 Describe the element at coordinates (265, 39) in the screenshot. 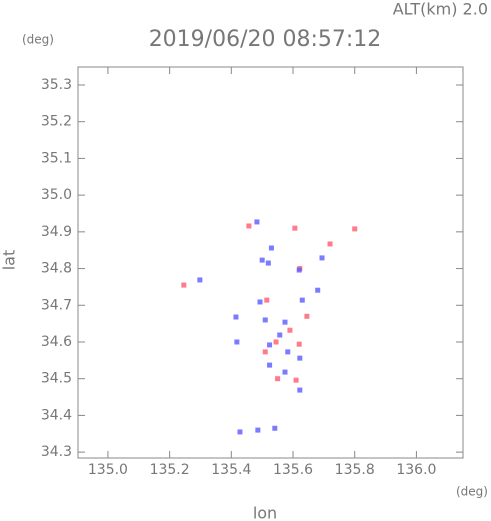

I see `chart-title: 2019/06/20 08:57:12` at that location.